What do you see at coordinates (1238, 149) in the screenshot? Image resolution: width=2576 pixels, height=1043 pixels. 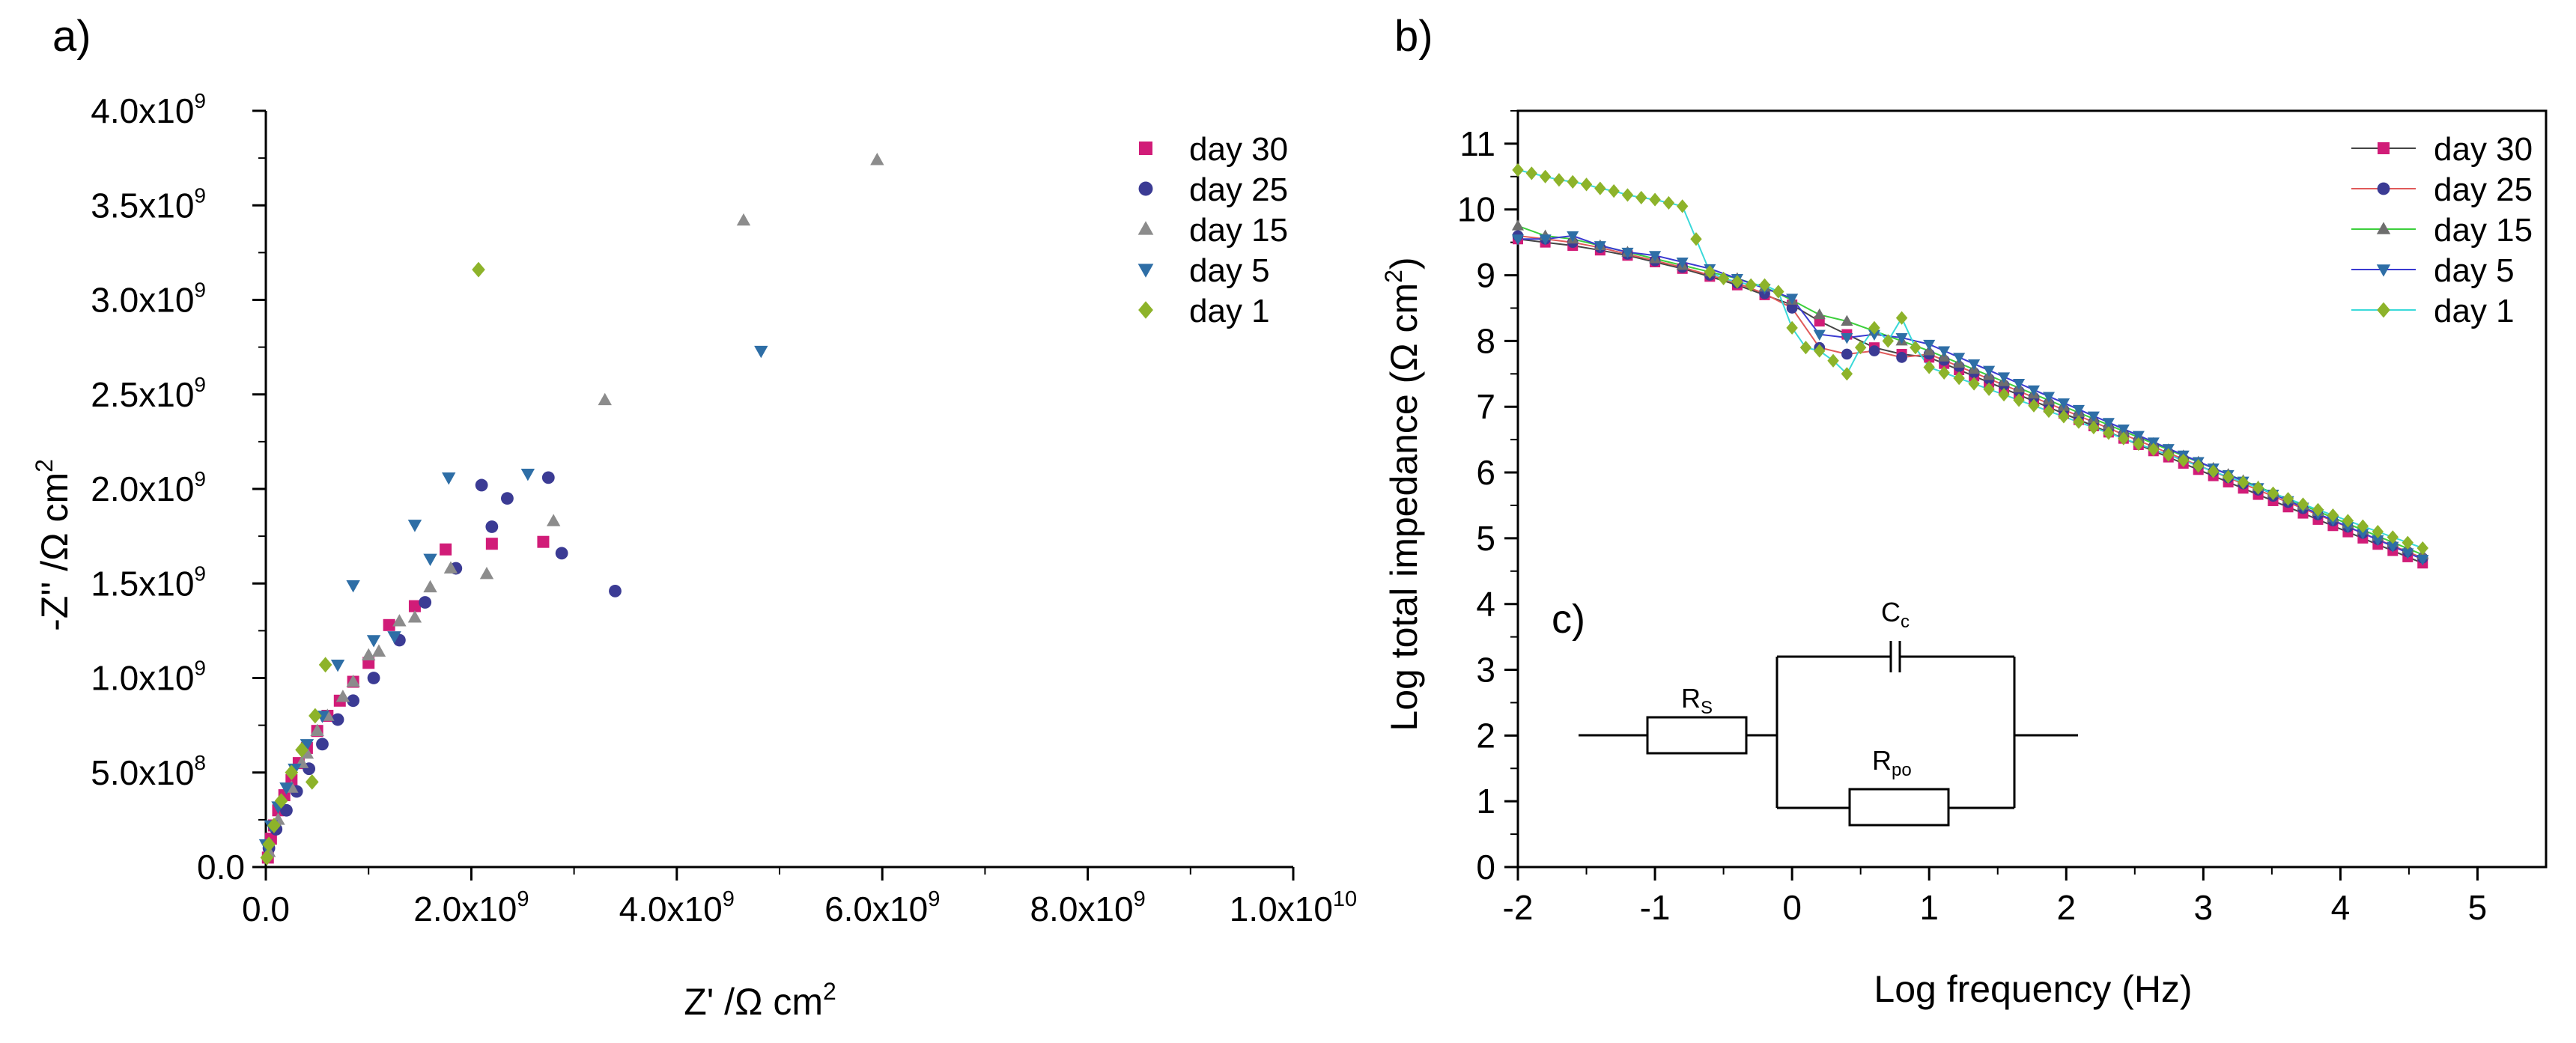 I see `panel-a-legend-label-day-30: day 30` at bounding box center [1238, 149].